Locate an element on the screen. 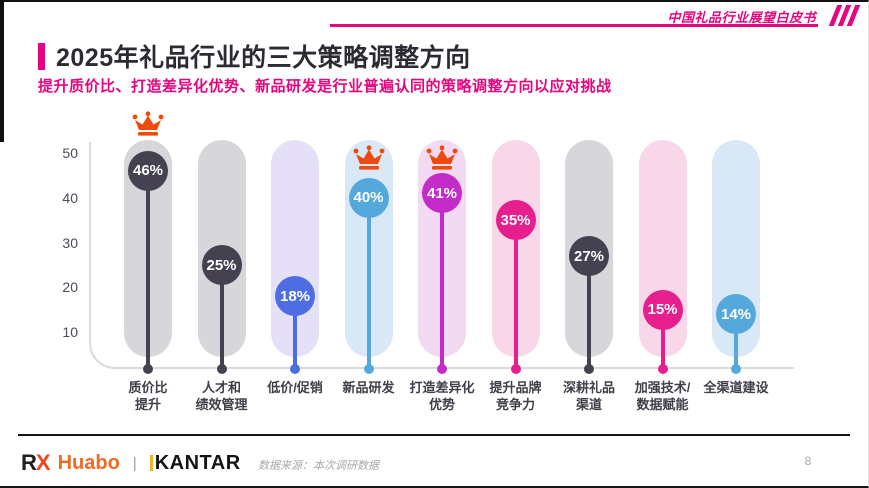 The height and width of the screenshot is (488, 869). kantar-logo-text: KANTAR is located at coordinates (197, 462).